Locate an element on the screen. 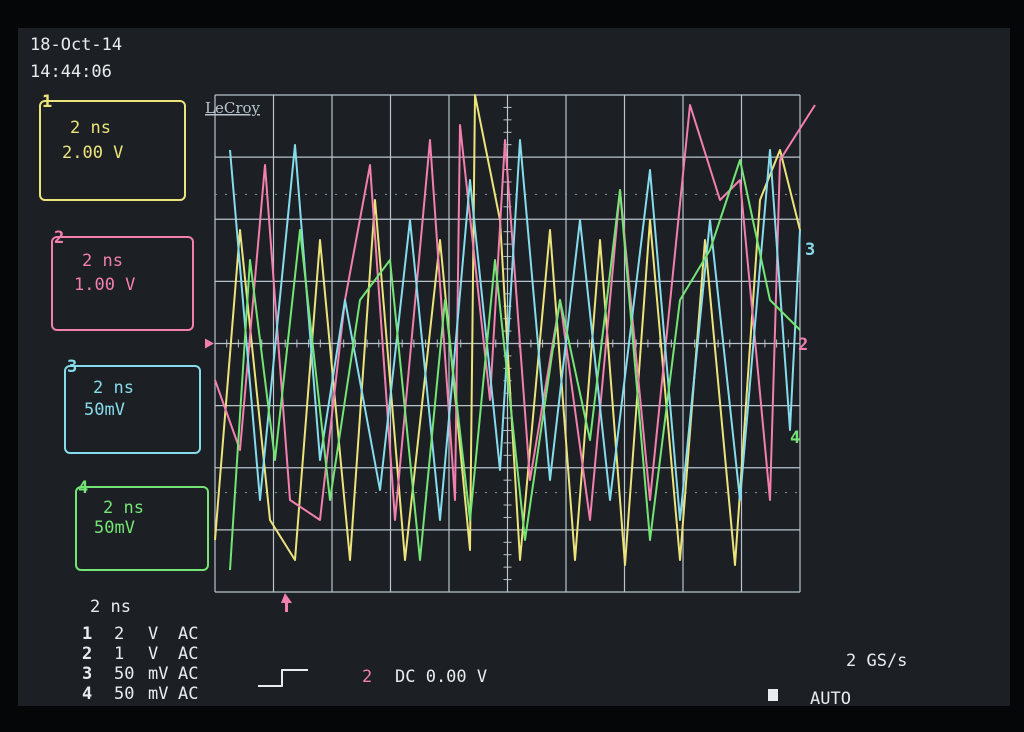 The width and height of the screenshot is (1024, 732). trigger-icon is located at coordinates (283, 678).